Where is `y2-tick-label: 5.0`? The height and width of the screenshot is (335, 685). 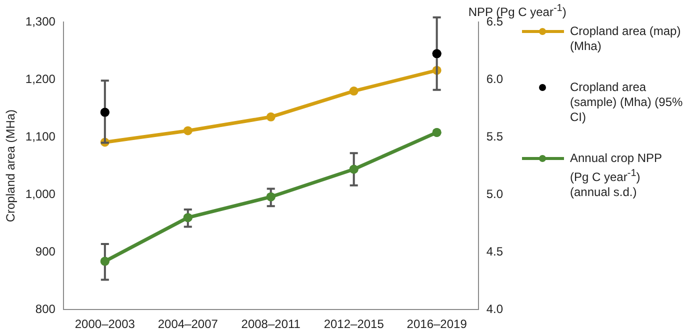 y2-tick-label: 5.0 is located at coordinates (495, 193).